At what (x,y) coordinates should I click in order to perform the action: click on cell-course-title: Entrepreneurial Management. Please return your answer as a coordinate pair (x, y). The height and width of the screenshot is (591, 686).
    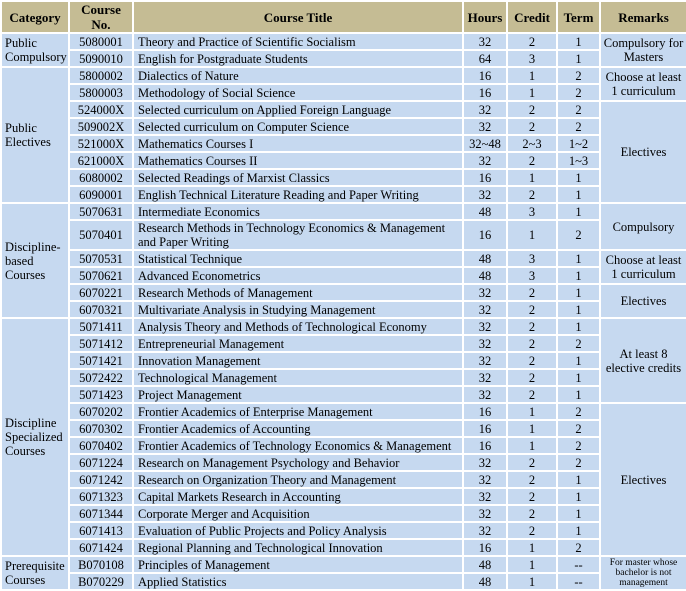
    Looking at the image, I should click on (298, 343).